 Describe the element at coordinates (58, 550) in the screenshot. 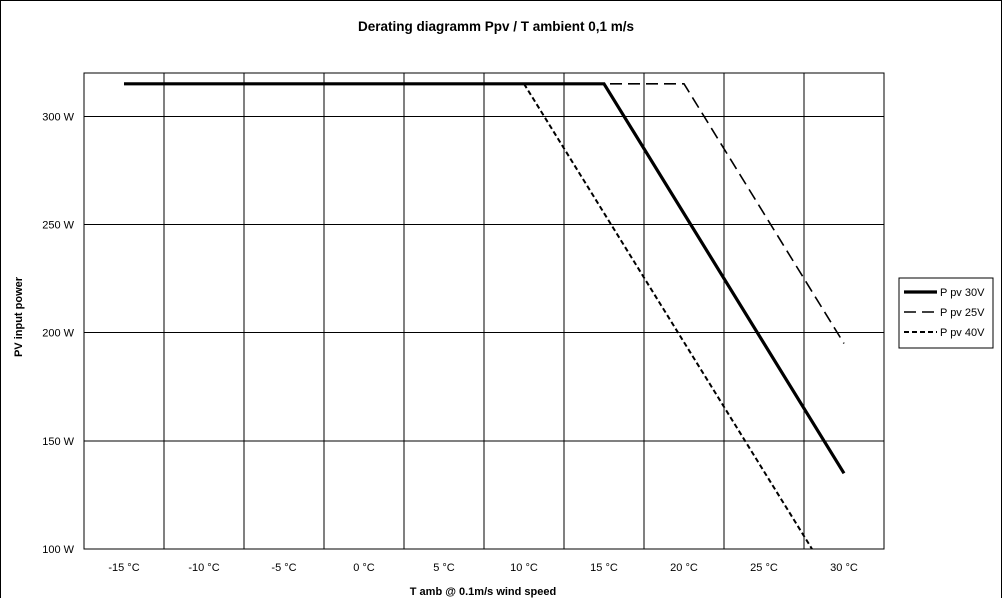

I see `y-tick-label: 100 W` at that location.